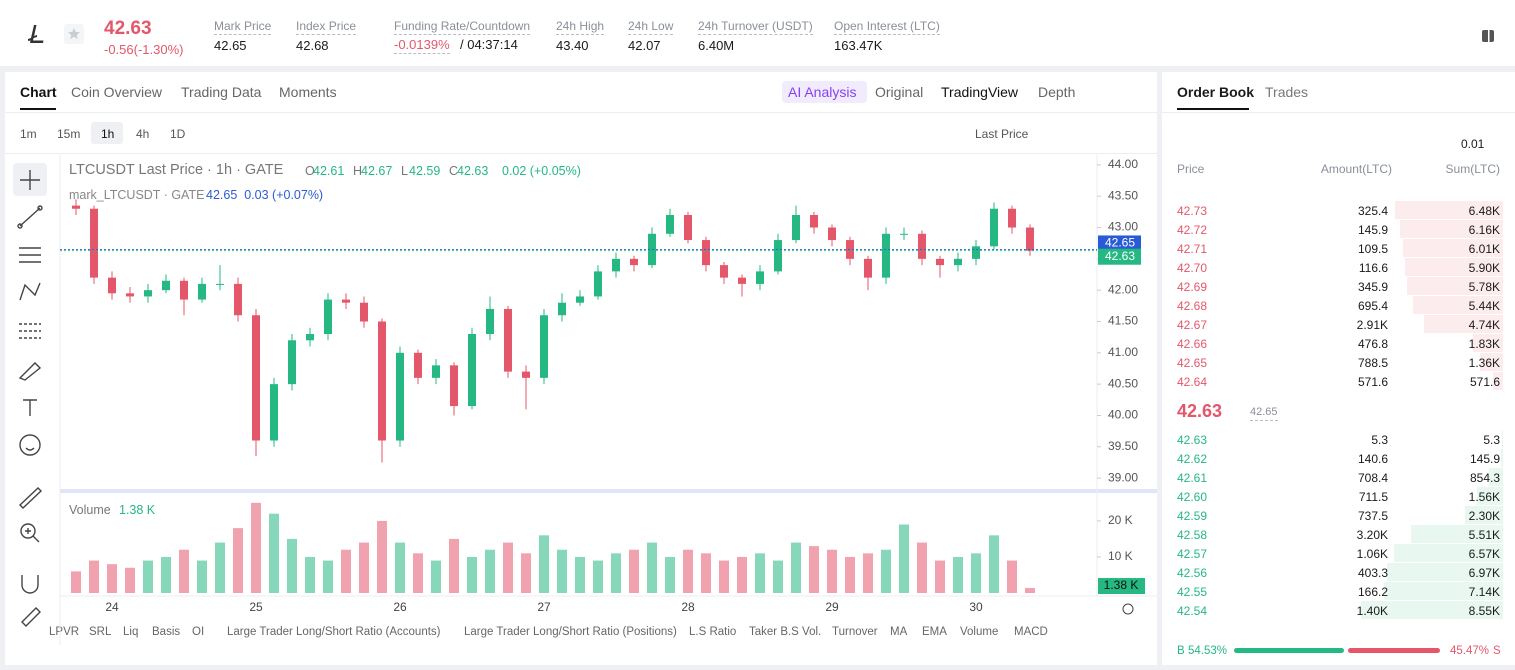  What do you see at coordinates (221, 92) in the screenshot?
I see `chart-tab: Trading Data` at bounding box center [221, 92].